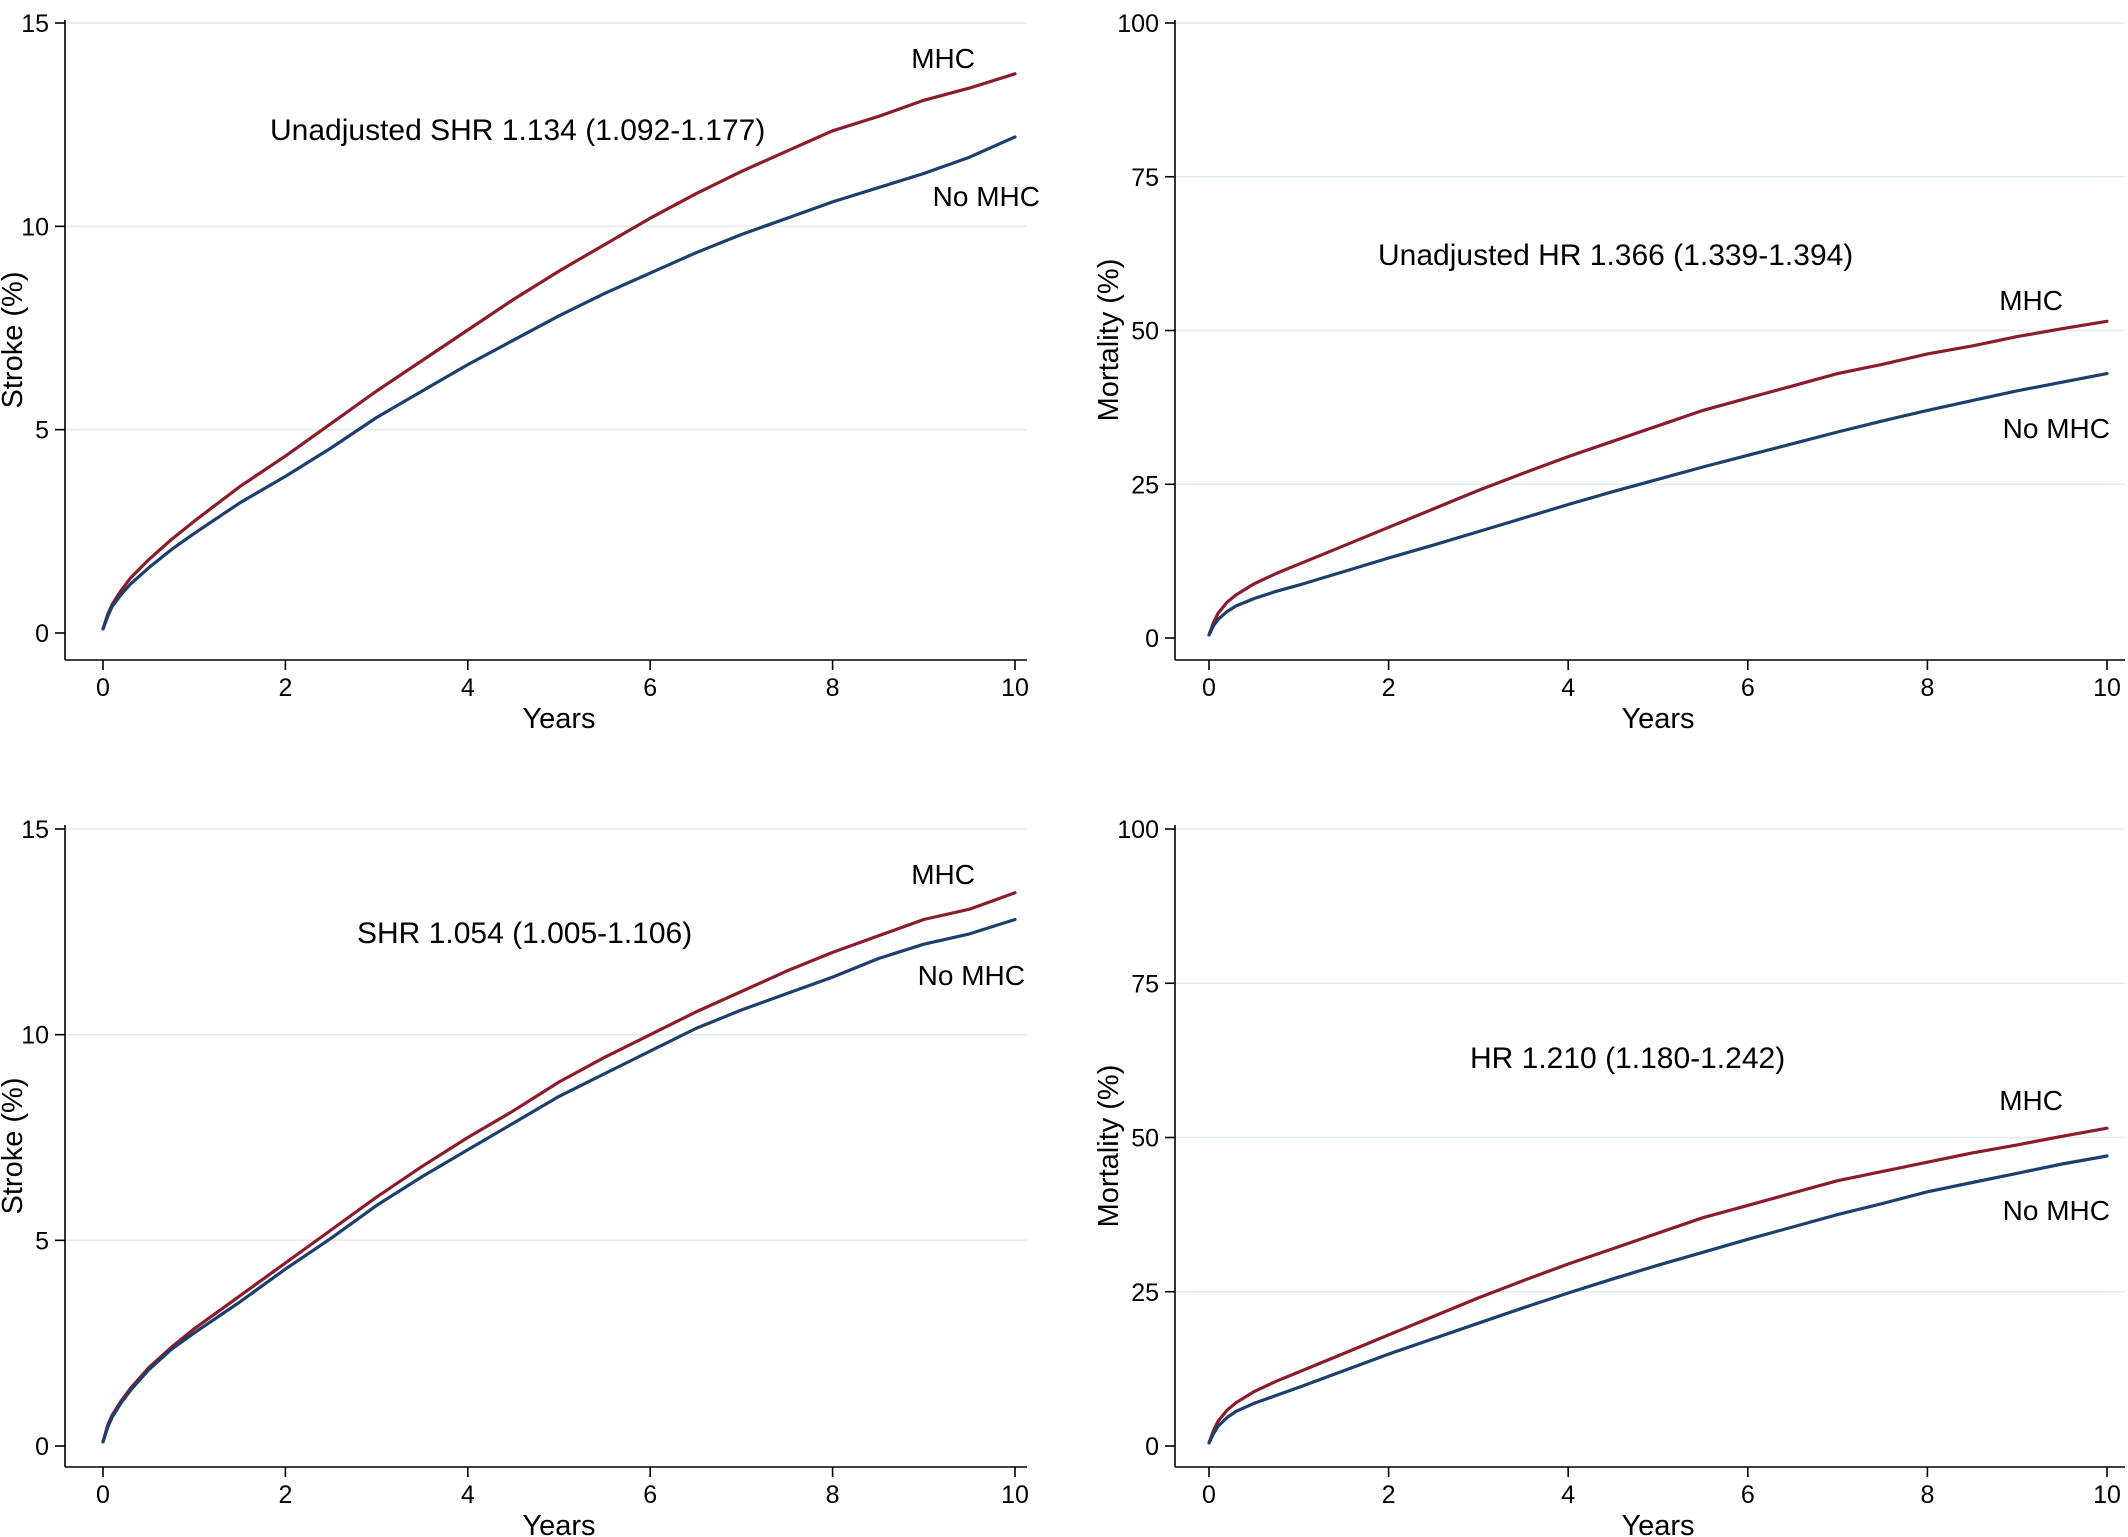 The height and width of the screenshot is (1537, 2128). I want to click on hazard-ratio-annotation: HR 1.210 (1.180-1.242), so click(1627, 1058).